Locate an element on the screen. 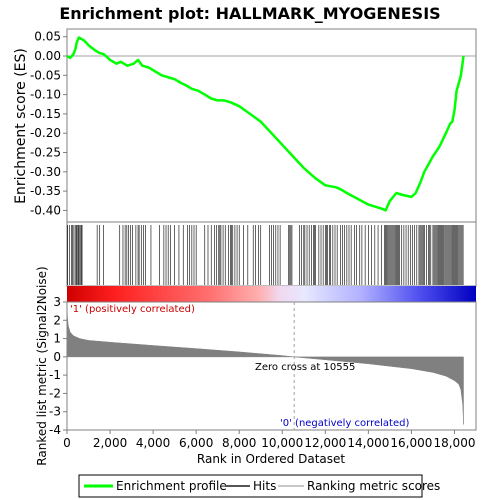 This screenshot has width=500, height=500. metric-y-tick-label: 0 is located at coordinates (57, 357).